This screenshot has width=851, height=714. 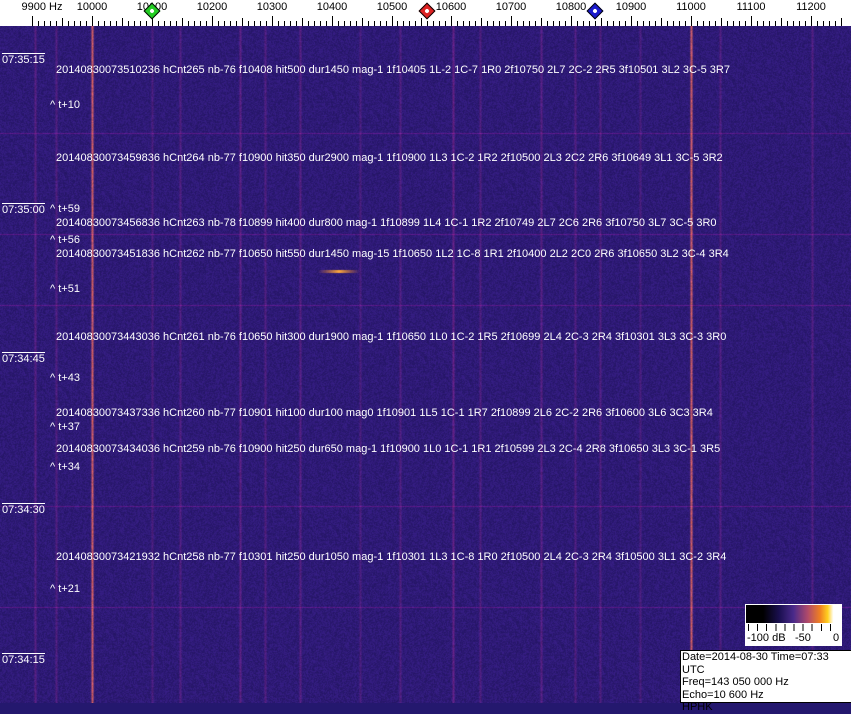 I want to click on freq-label: 10600, so click(x=451, y=7).